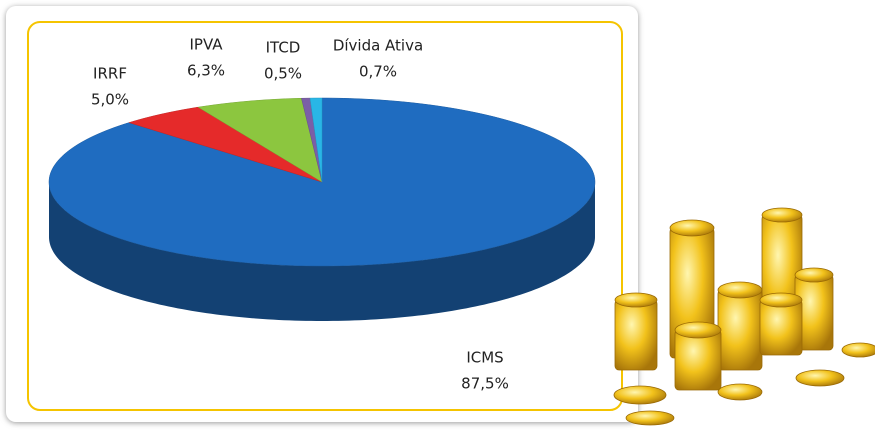 The width and height of the screenshot is (875, 430). What do you see at coordinates (110, 100) in the screenshot?
I see `value-label: 5,0%` at bounding box center [110, 100].